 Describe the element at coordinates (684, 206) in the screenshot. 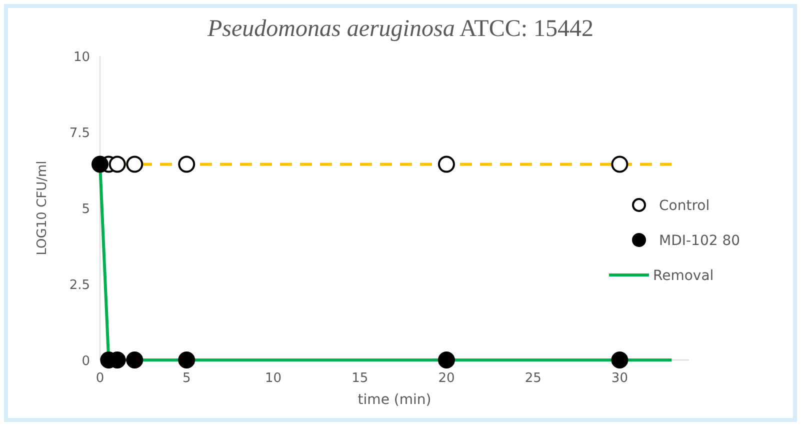

I see `legend-label: Control` at that location.